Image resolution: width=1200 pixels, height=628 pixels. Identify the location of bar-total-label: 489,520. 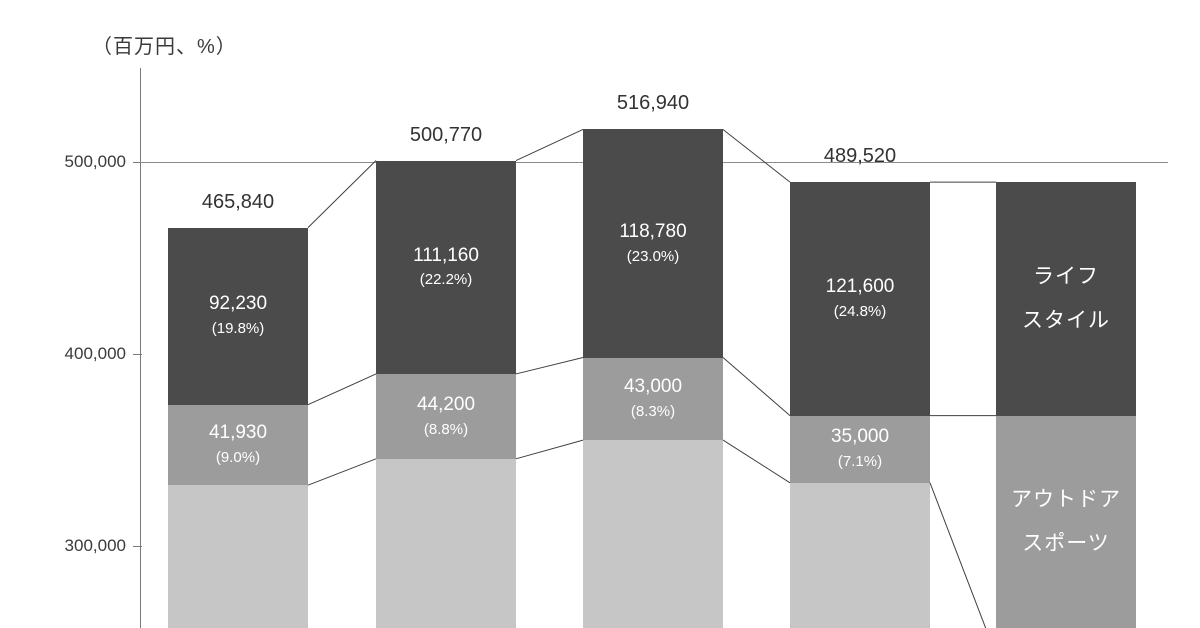
(860, 156).